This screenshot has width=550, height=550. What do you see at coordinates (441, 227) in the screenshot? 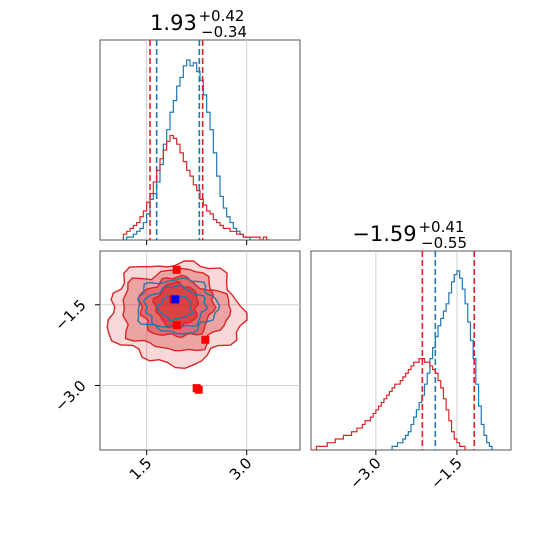
I see `title-param2-plus: +0.41` at bounding box center [441, 227].